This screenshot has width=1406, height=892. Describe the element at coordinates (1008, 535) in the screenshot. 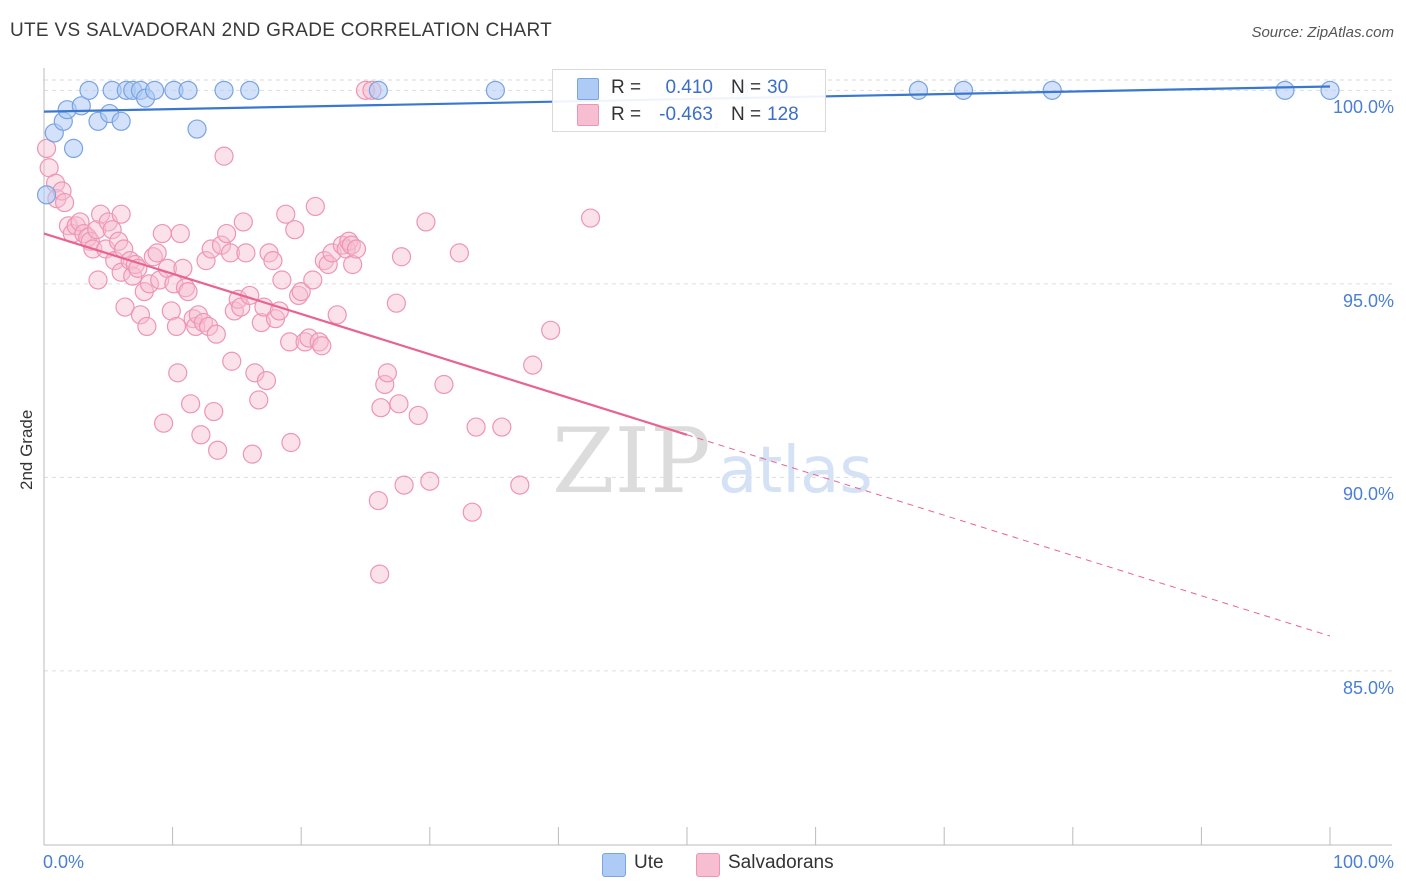

I see `salvadorans-trend-extension` at that location.